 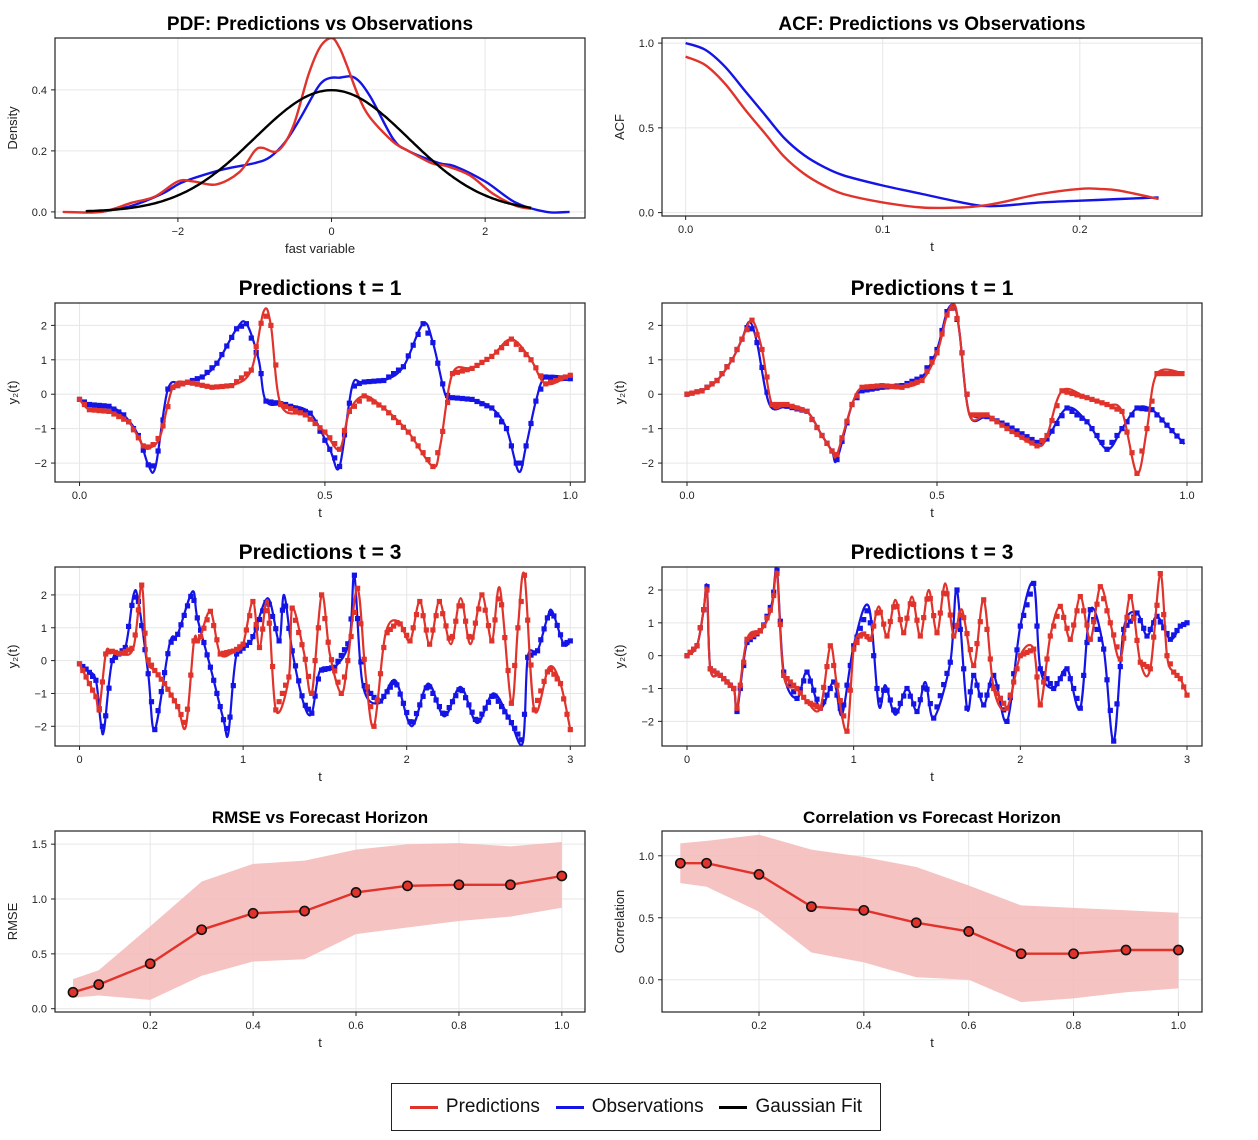 What do you see at coordinates (932, 288) in the screenshot?
I see `chart-title: Predictions t = 1` at bounding box center [932, 288].